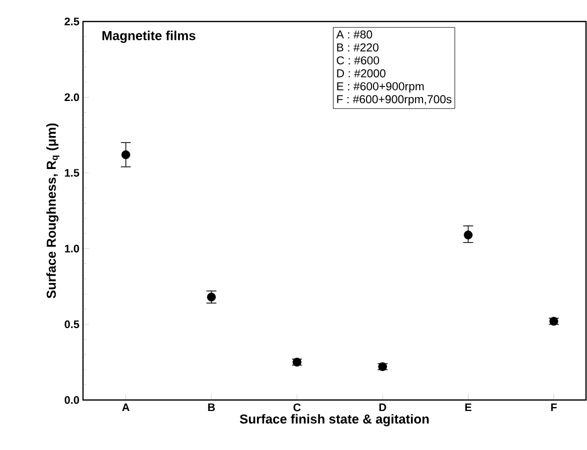  Describe the element at coordinates (380, 87) in the screenshot. I see `annotation: E : #600+900rpm` at that location.